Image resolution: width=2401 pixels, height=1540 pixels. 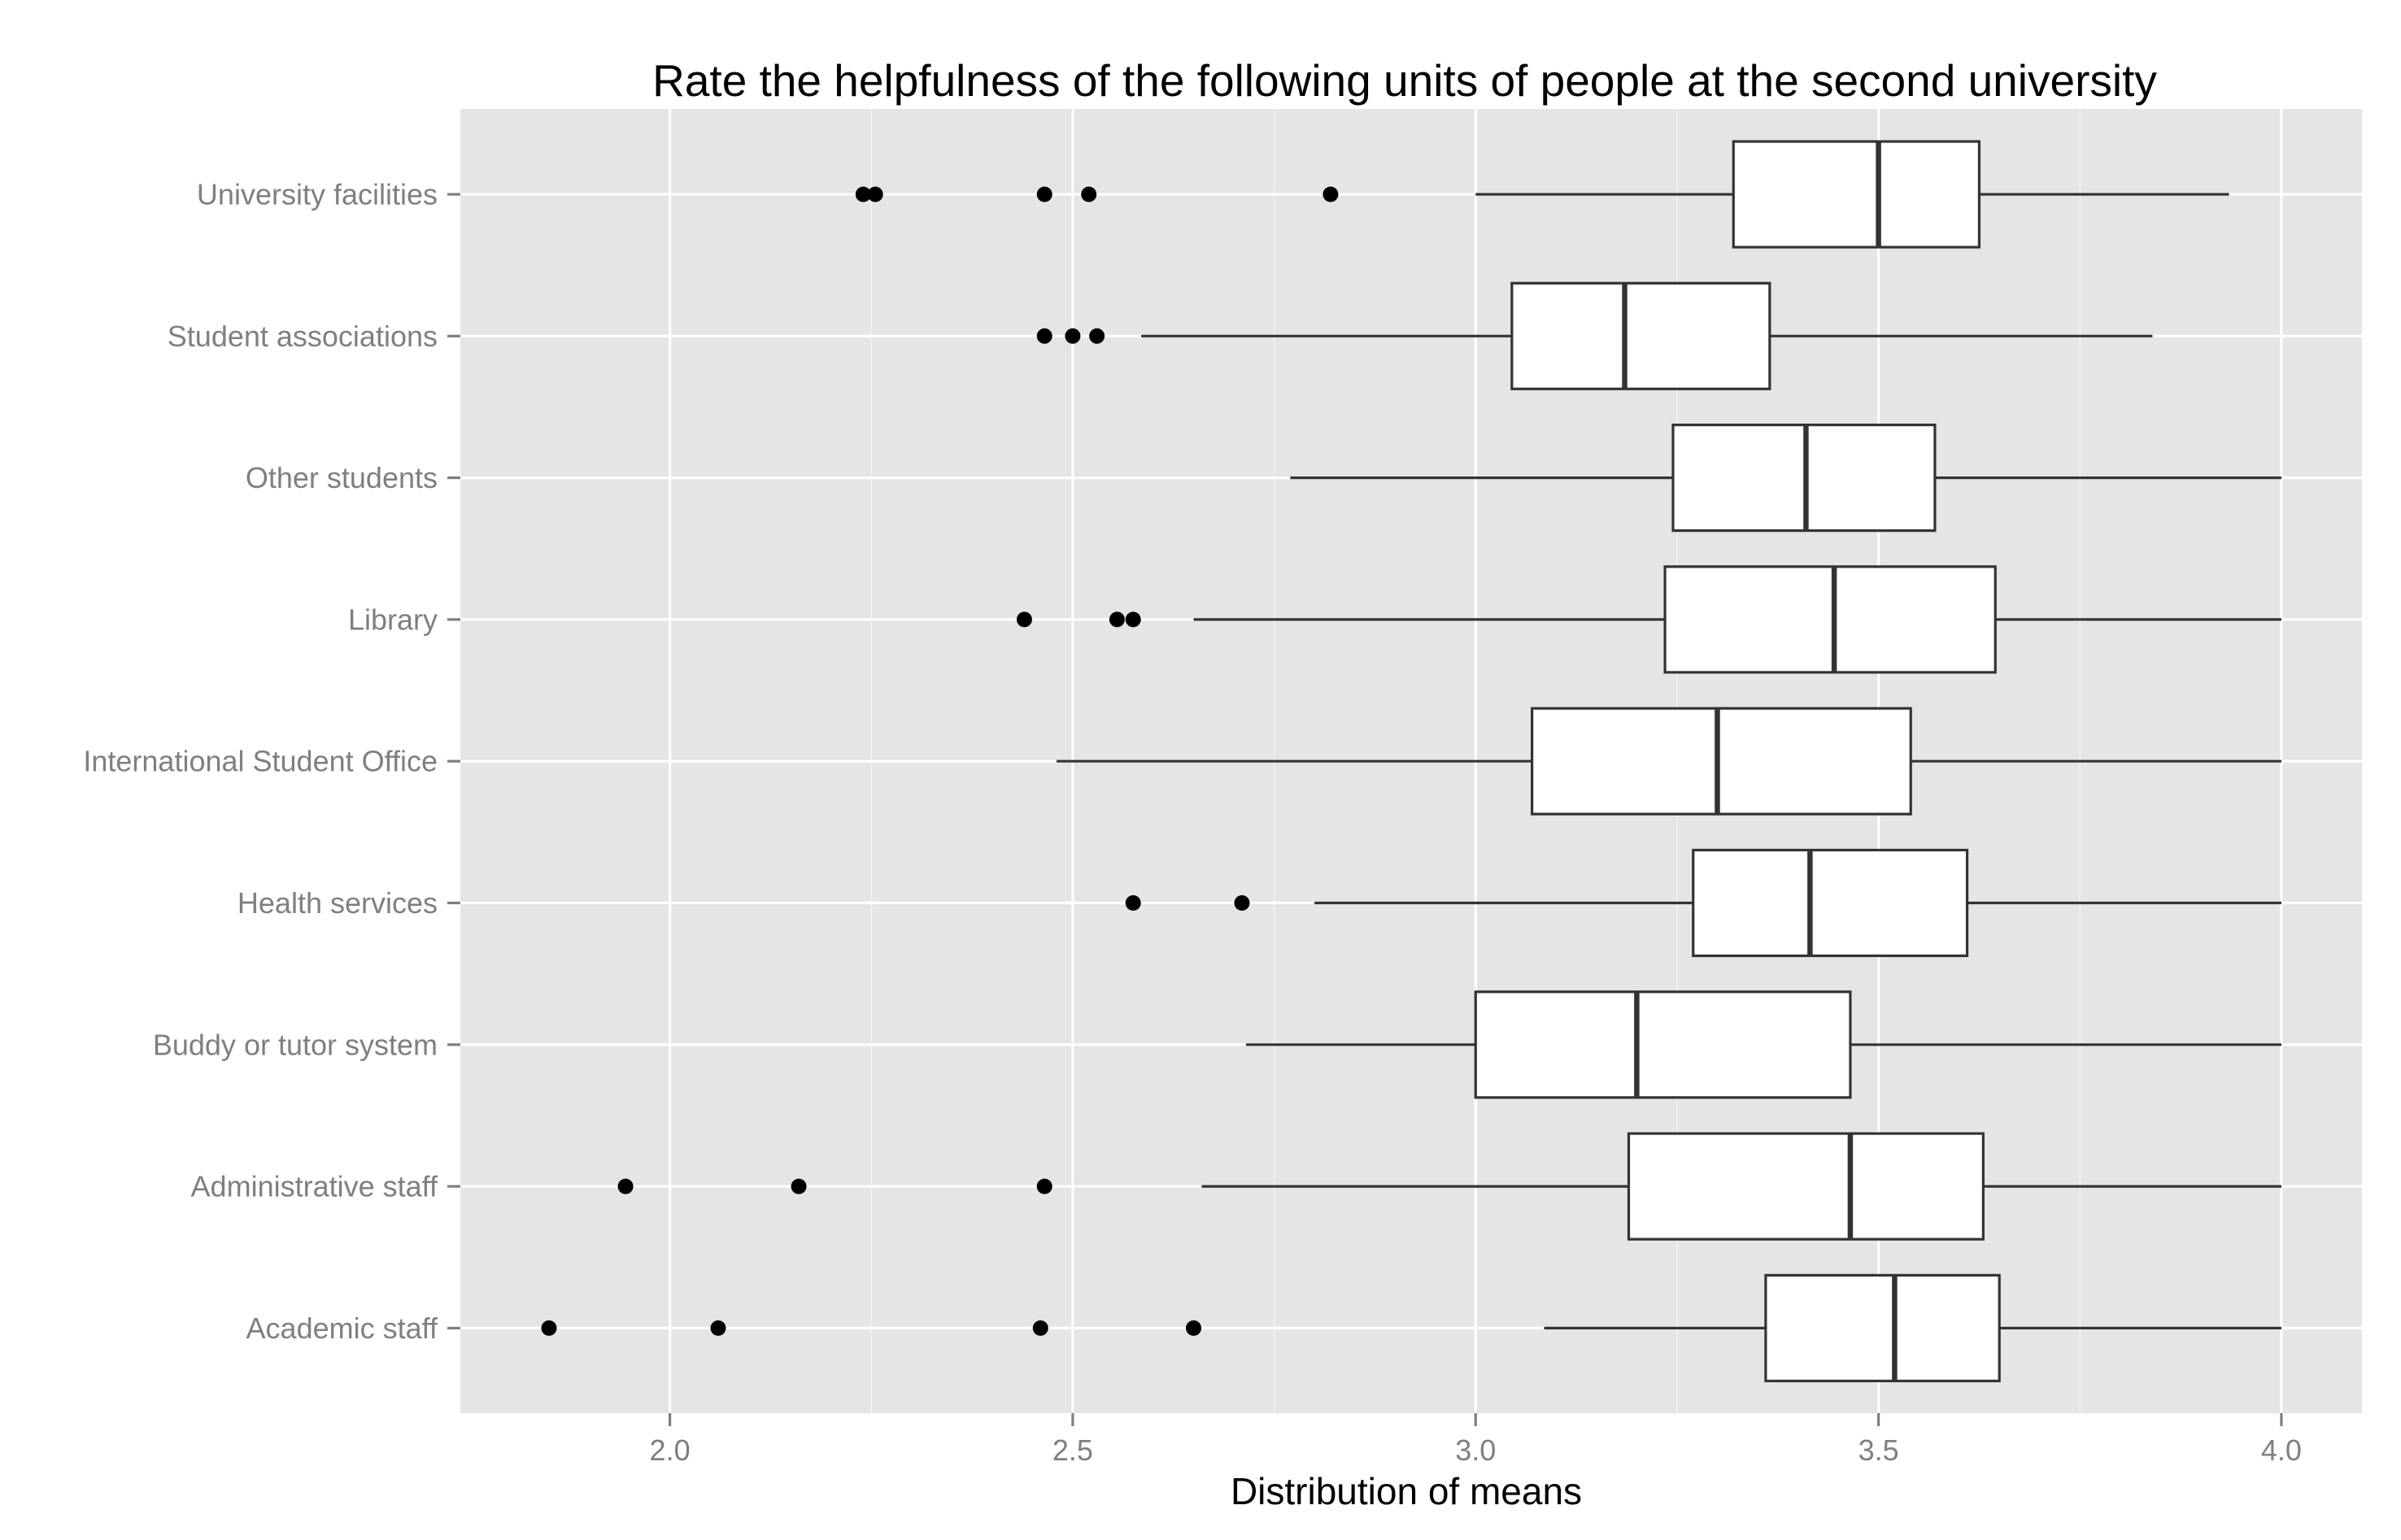 I want to click on y-tick-label: Other students, so click(x=342, y=477).